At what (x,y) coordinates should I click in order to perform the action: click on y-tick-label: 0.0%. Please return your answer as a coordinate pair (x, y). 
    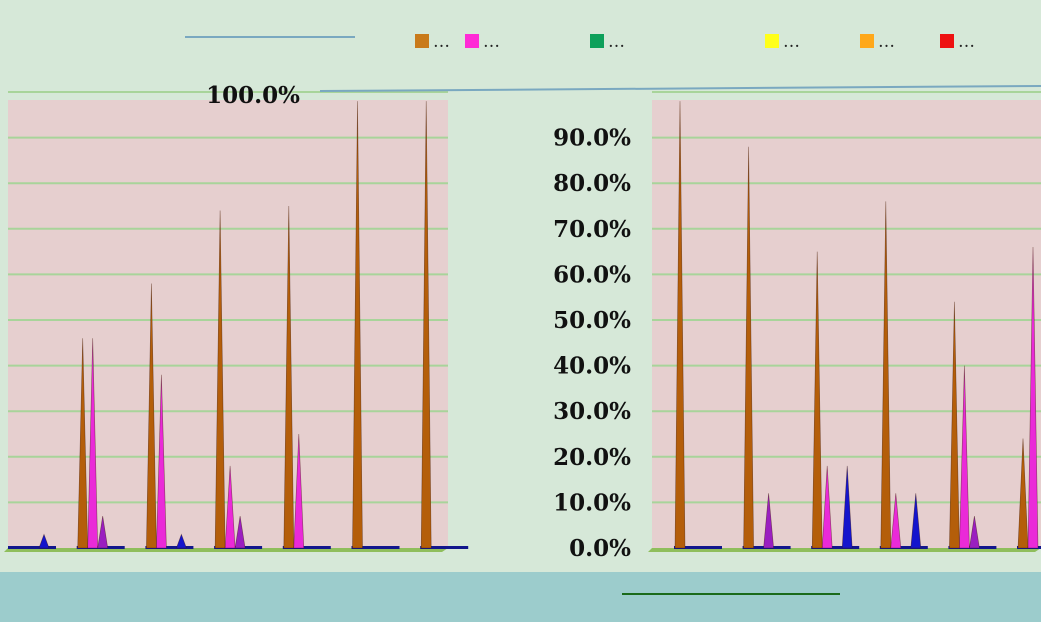
    Looking at the image, I should click on (600, 548).